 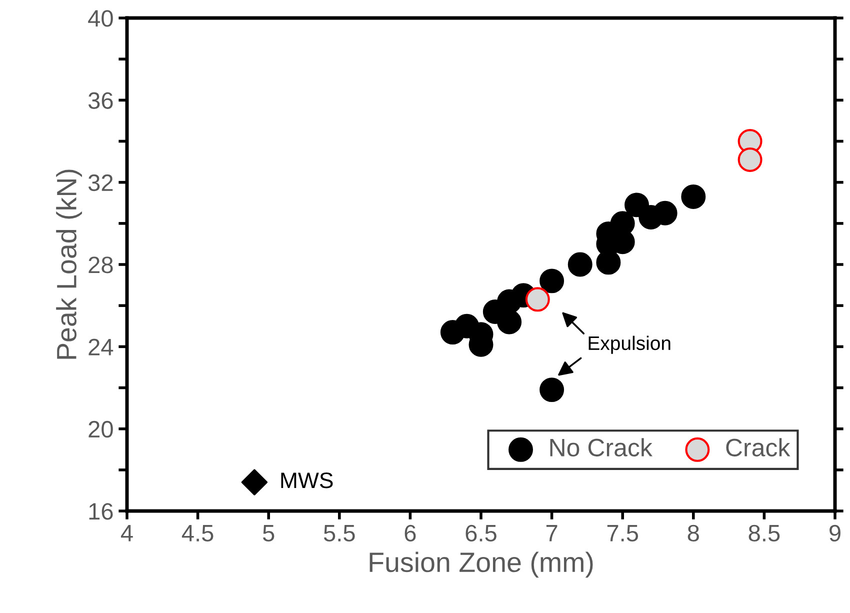 What do you see at coordinates (100, 429) in the screenshot?
I see `y-tick-label: 20` at bounding box center [100, 429].